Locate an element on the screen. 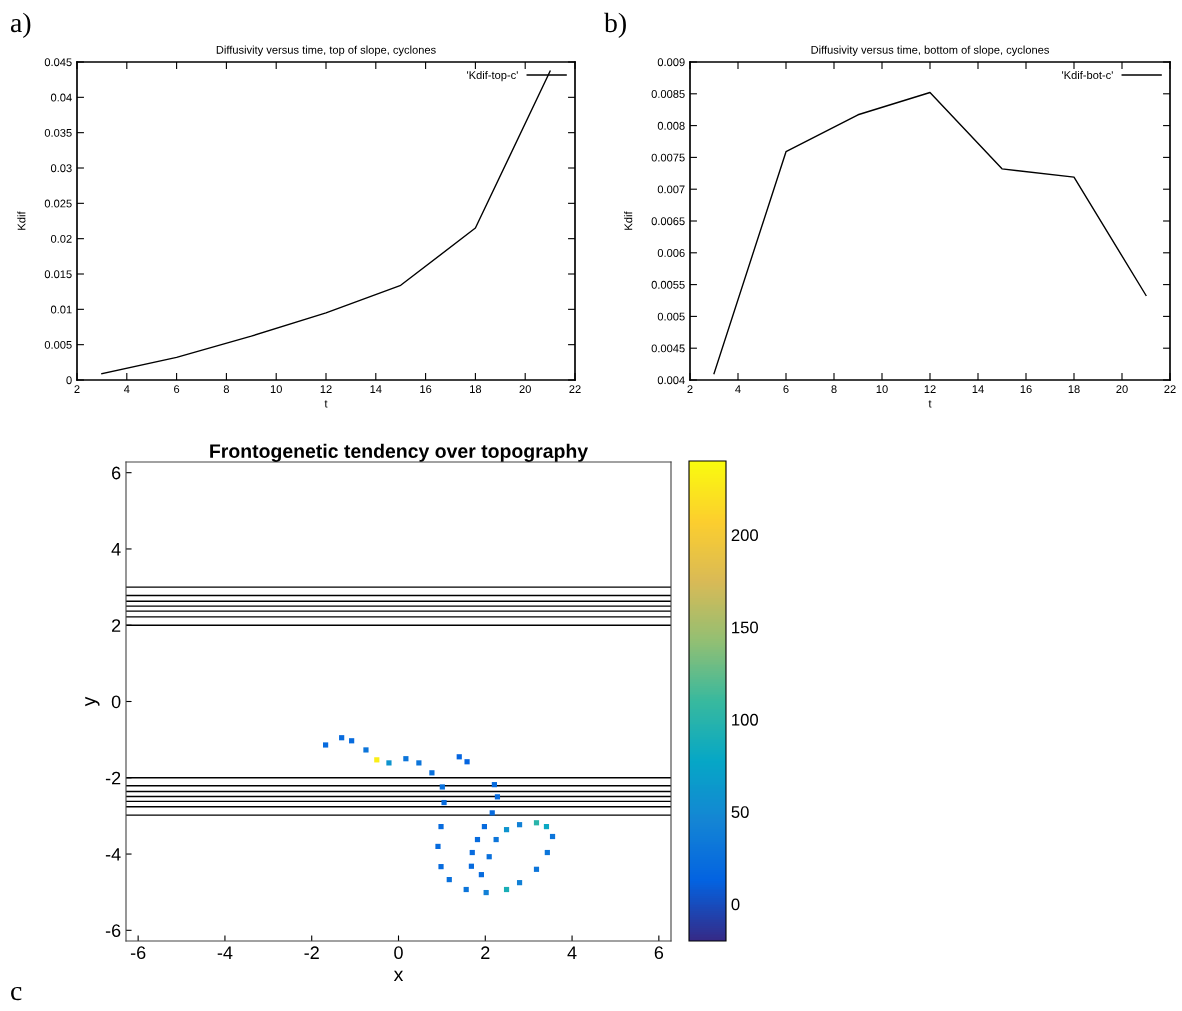 This screenshot has height=1011, width=1182. y-tick-label: -4 is located at coordinates (113, 854).